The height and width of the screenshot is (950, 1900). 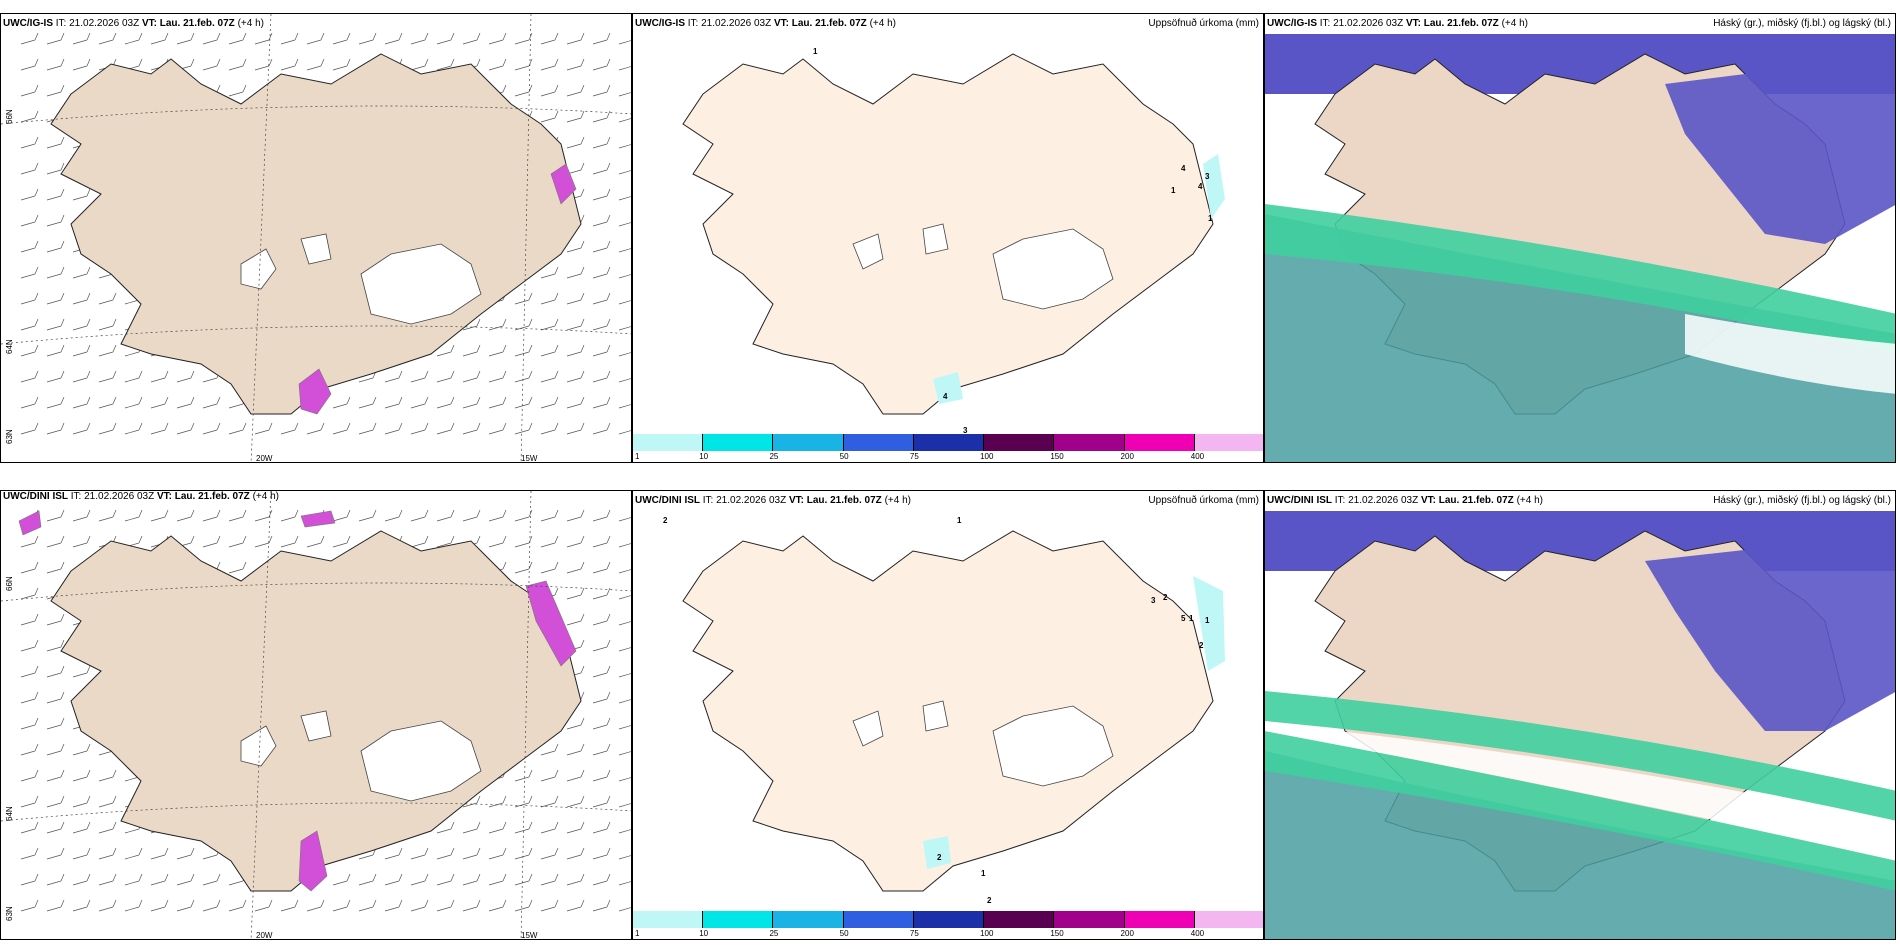 I want to click on glacier-langjokull, so click(x=868, y=251).